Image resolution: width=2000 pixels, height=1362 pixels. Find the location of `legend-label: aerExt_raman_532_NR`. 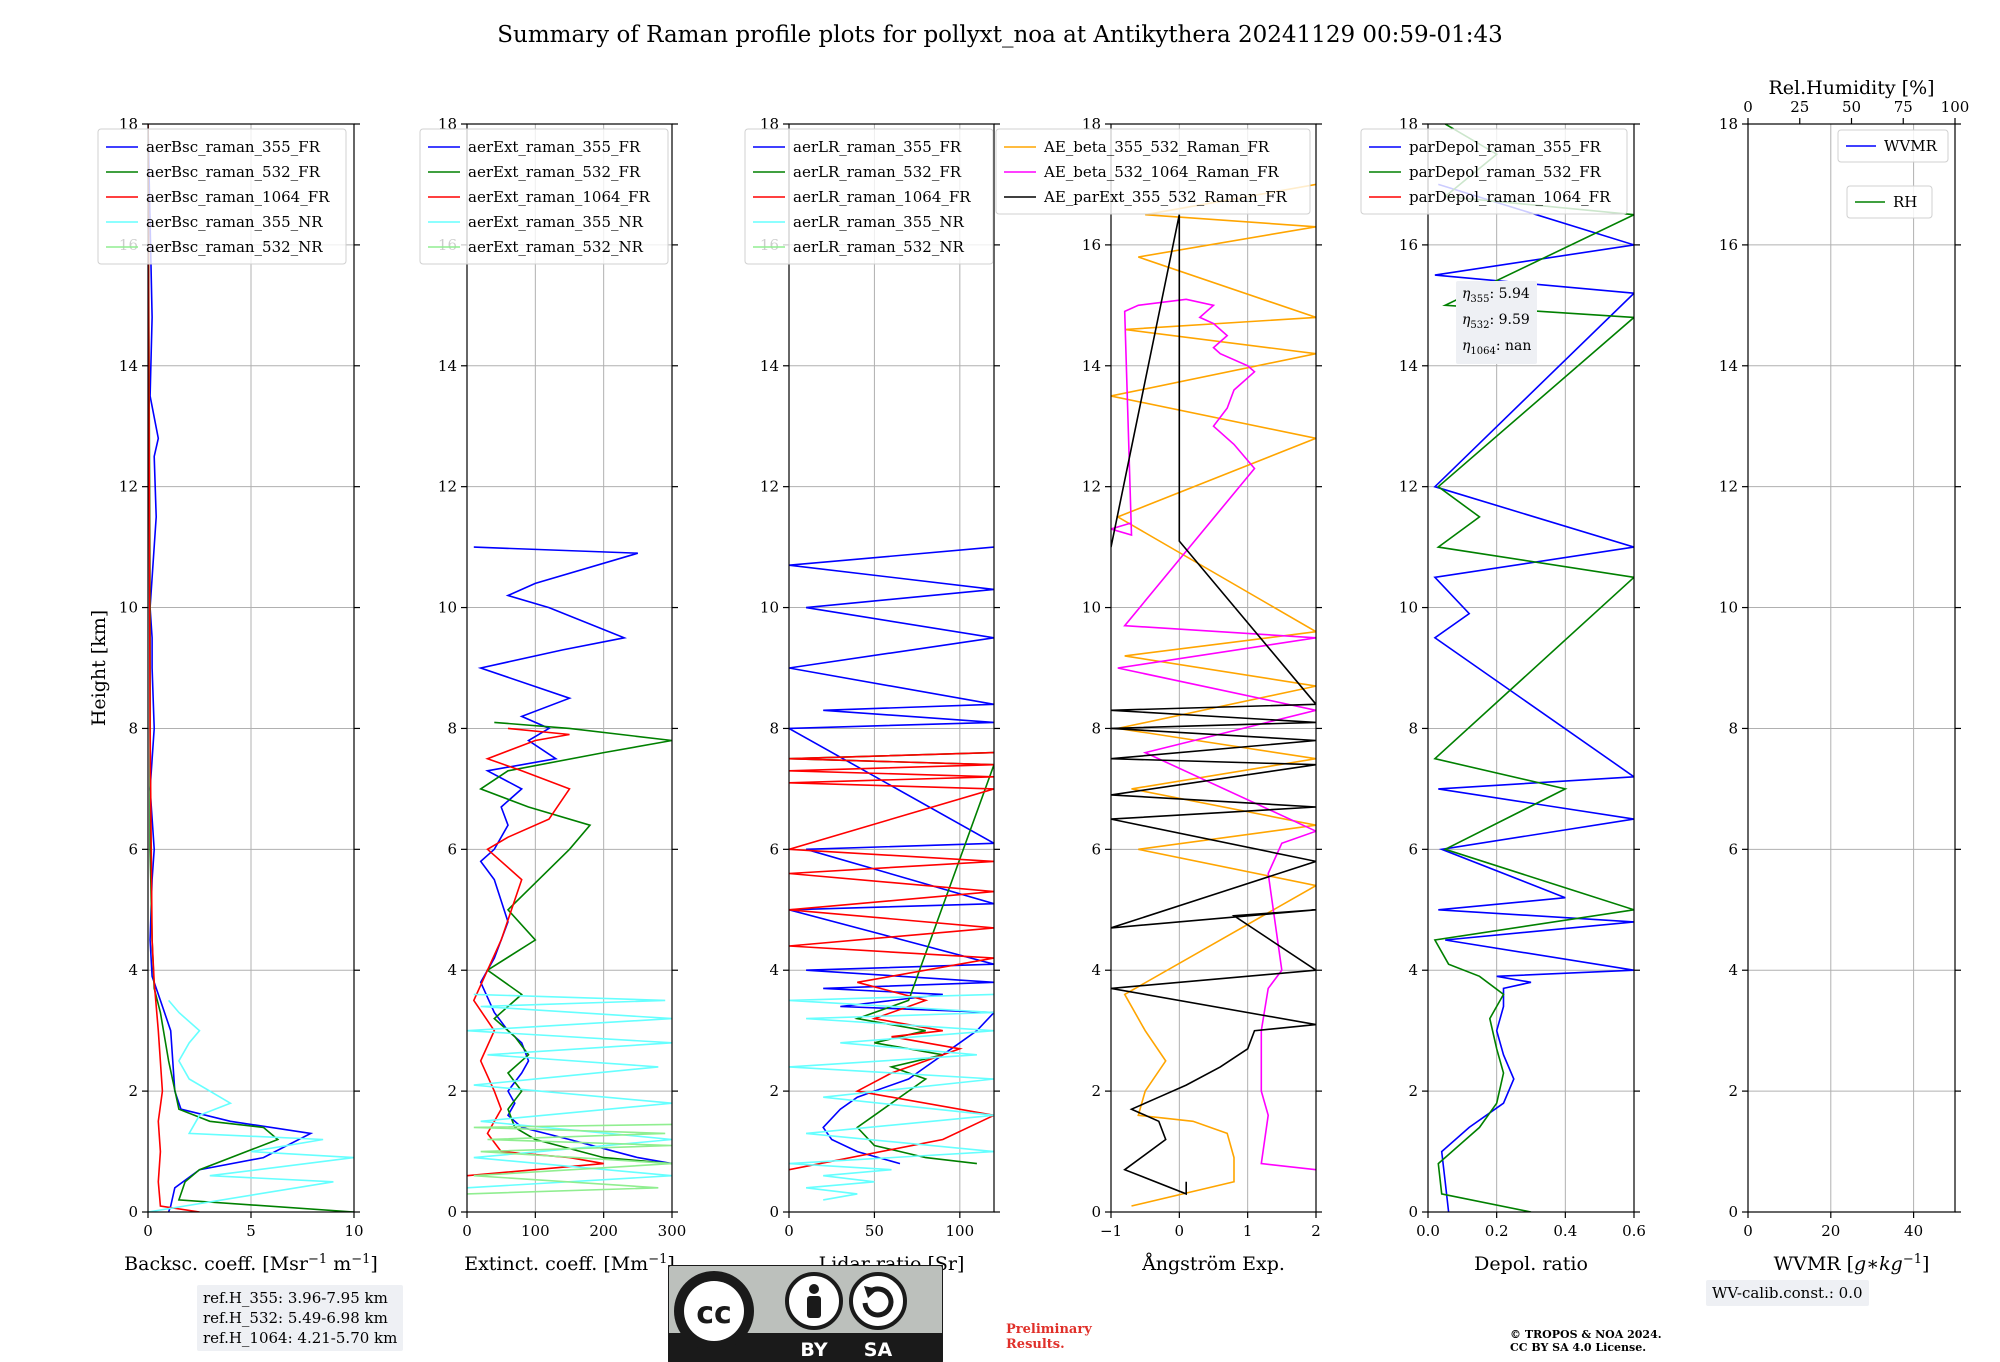

legend-label: aerExt_raman_532_NR is located at coordinates (556, 247).